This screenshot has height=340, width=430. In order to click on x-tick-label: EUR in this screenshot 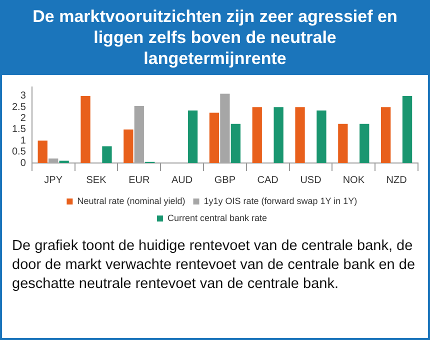, I will do `click(139, 180)`.